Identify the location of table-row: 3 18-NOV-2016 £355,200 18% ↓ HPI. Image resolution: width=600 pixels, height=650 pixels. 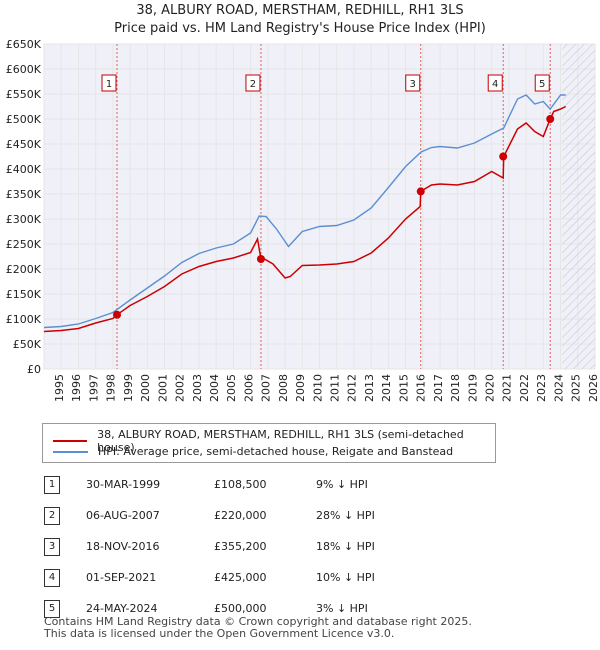
(254, 549).